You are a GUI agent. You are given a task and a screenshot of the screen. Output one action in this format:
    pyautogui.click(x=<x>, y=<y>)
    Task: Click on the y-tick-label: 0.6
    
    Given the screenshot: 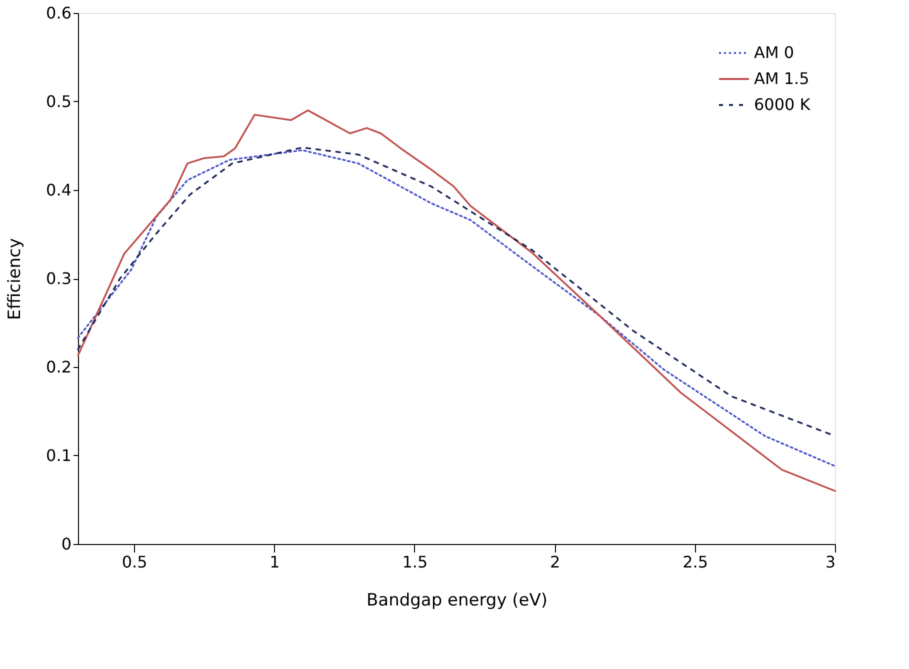 What is the action you would take?
    pyautogui.click(x=59, y=13)
    